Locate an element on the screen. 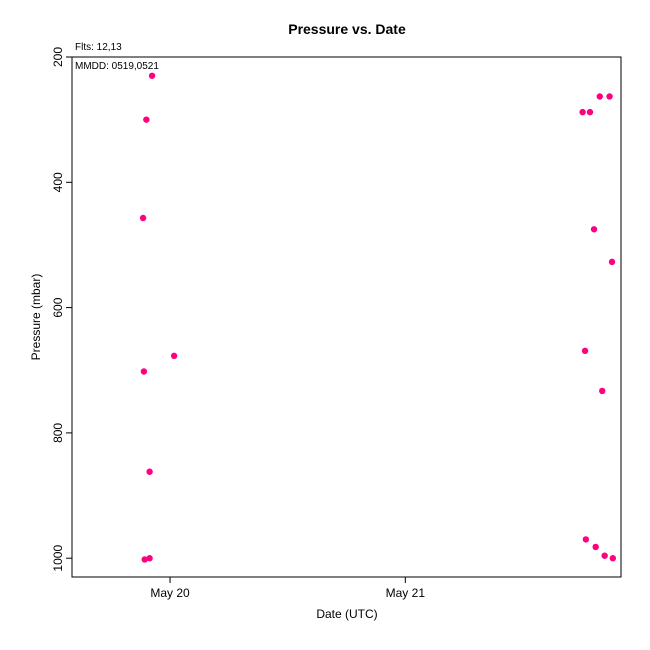  y-tick-label: 200 is located at coordinates (58, 57).